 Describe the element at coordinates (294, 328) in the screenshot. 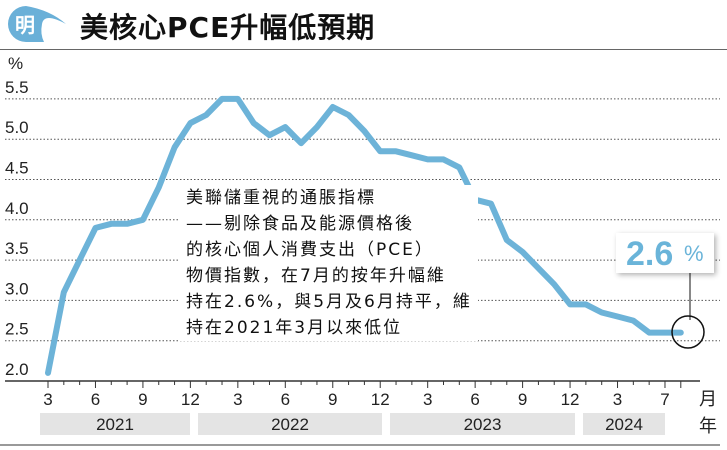

I see `annotation-line: 持在2021年3月以來低位` at that location.